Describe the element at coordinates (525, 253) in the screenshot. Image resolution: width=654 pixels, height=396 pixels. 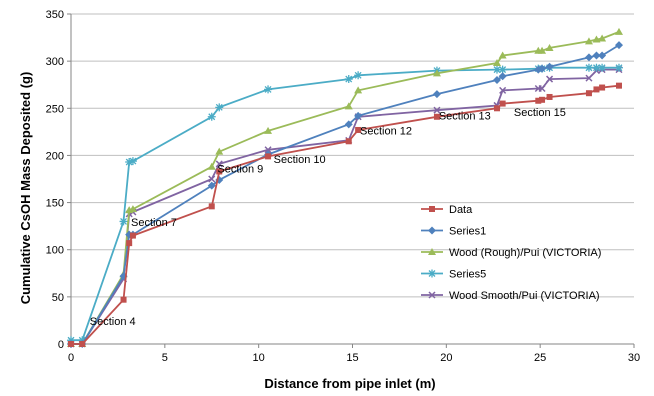
I see `legend-label: Wood (Rough)/Pui (VICTORIA)` at that location.